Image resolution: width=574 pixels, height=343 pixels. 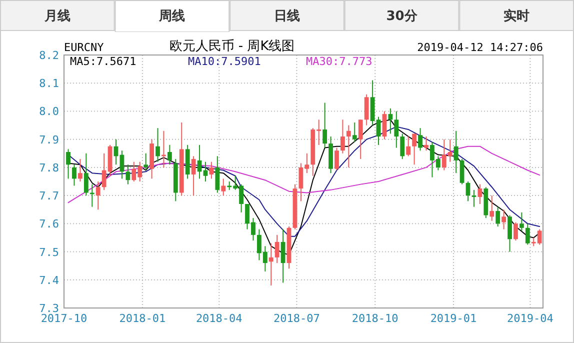 I want to click on tab: 月线, so click(x=57, y=15).